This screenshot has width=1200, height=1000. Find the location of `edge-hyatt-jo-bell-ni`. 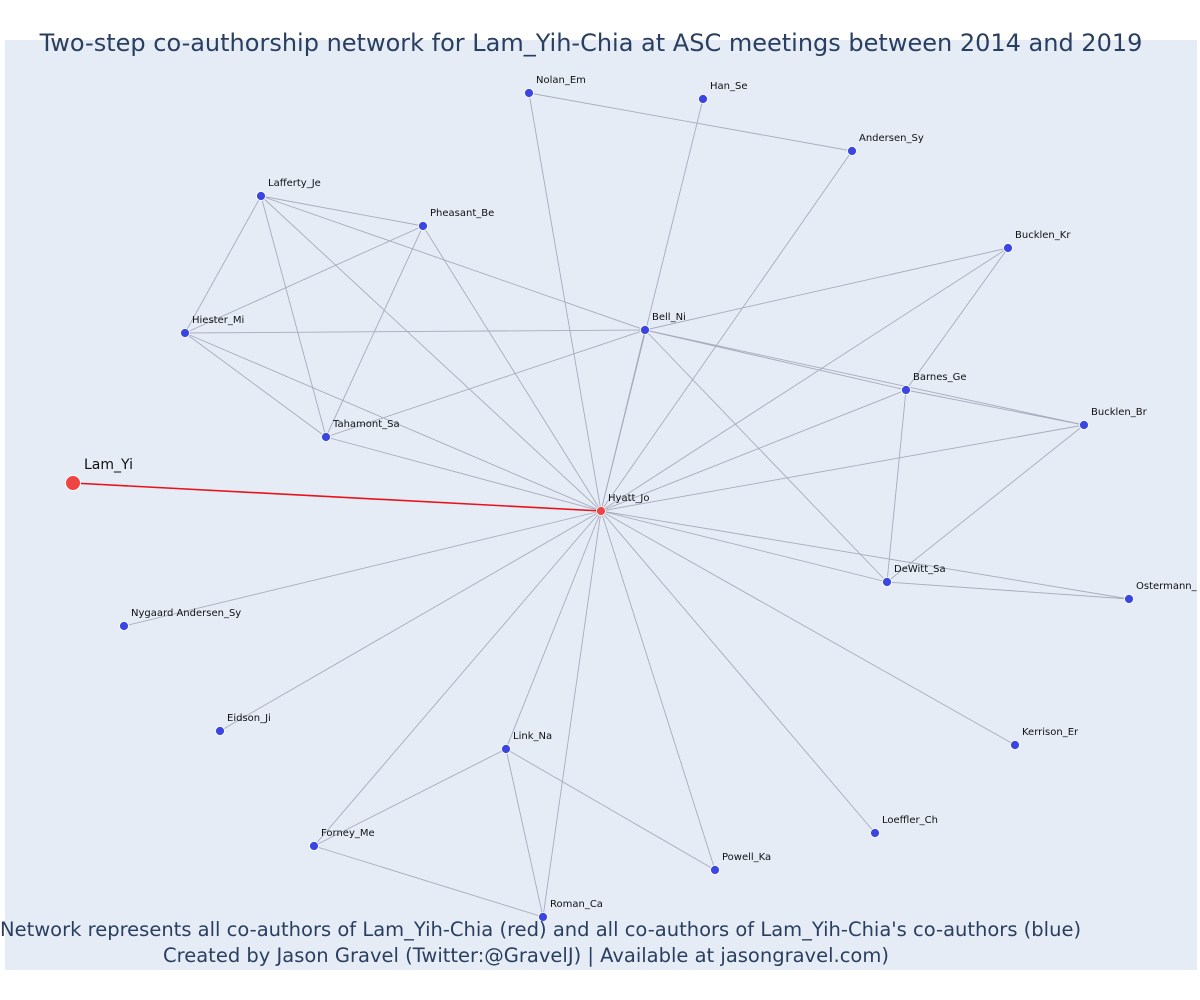

edge-hyatt-jo-bell-ni is located at coordinates (623, 420).